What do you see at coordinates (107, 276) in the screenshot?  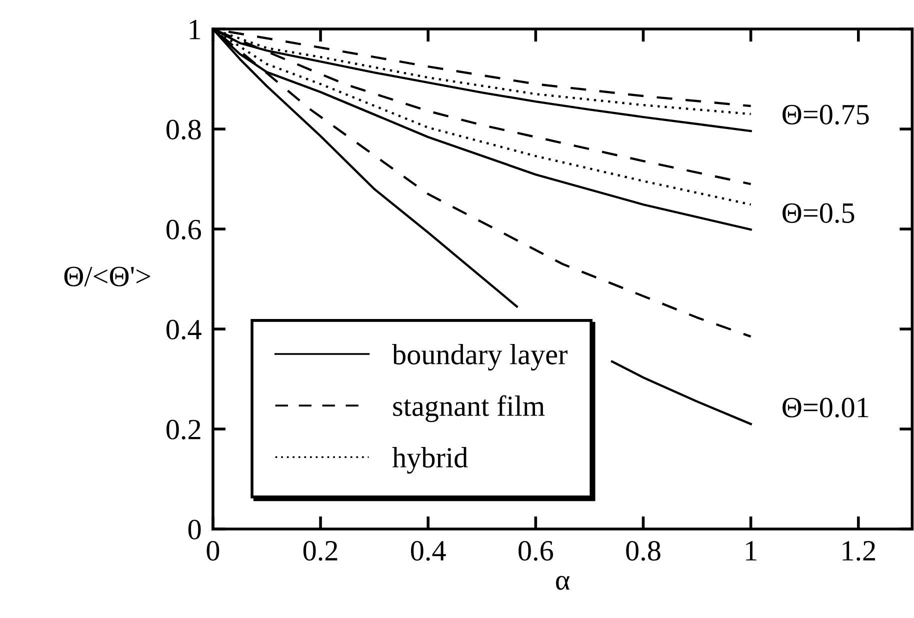 I see `y-axis-title: Θ/<Θ'>` at bounding box center [107, 276].